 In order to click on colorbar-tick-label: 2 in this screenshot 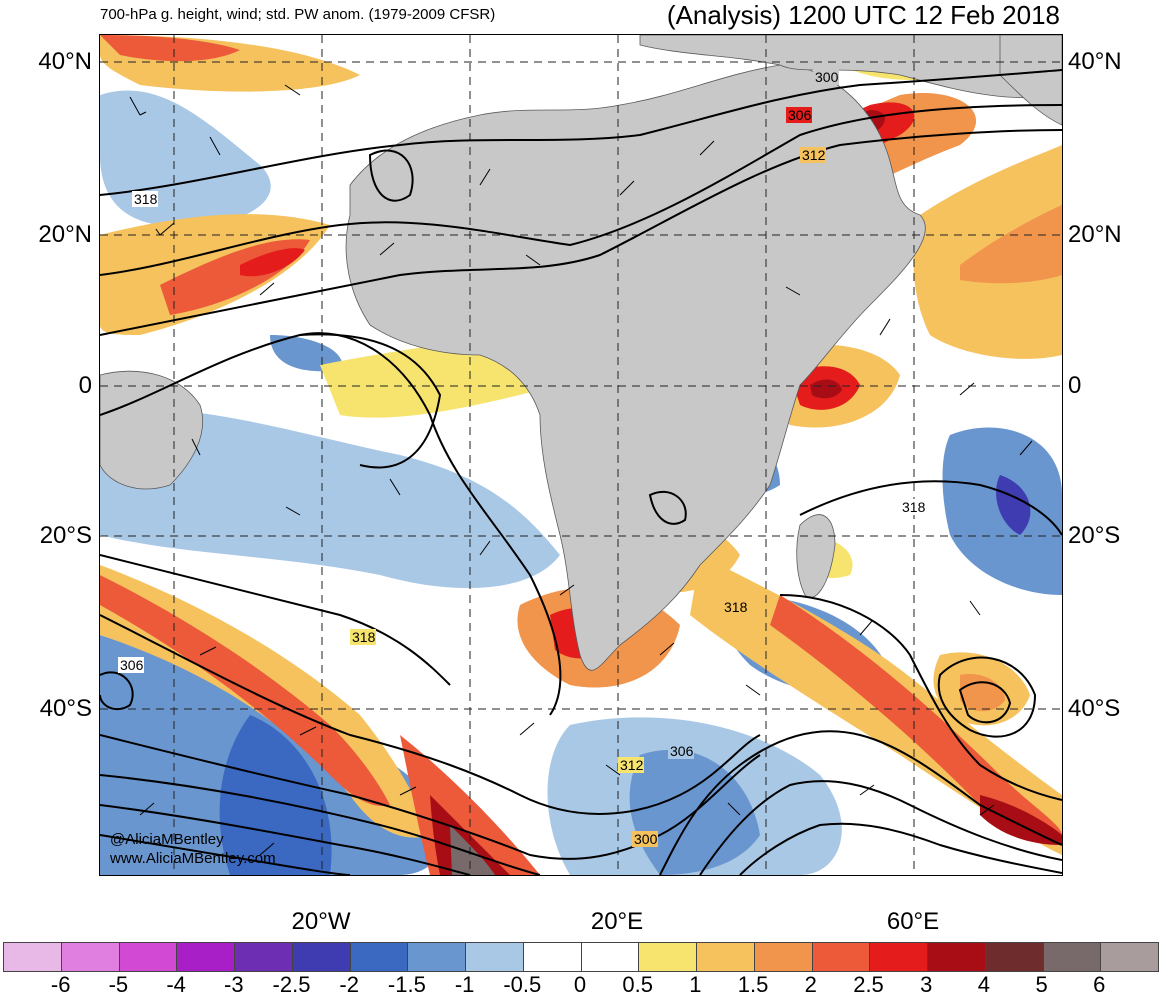, I will do `click(810, 984)`.